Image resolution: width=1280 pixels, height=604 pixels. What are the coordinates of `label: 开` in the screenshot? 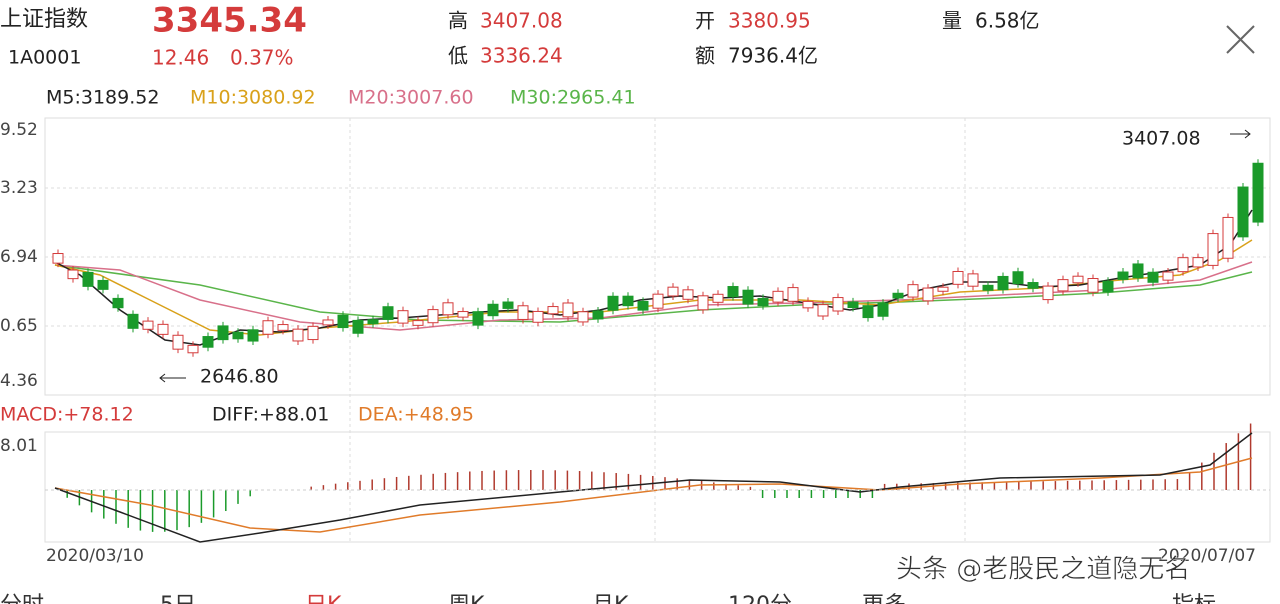 It's located at (705, 21).